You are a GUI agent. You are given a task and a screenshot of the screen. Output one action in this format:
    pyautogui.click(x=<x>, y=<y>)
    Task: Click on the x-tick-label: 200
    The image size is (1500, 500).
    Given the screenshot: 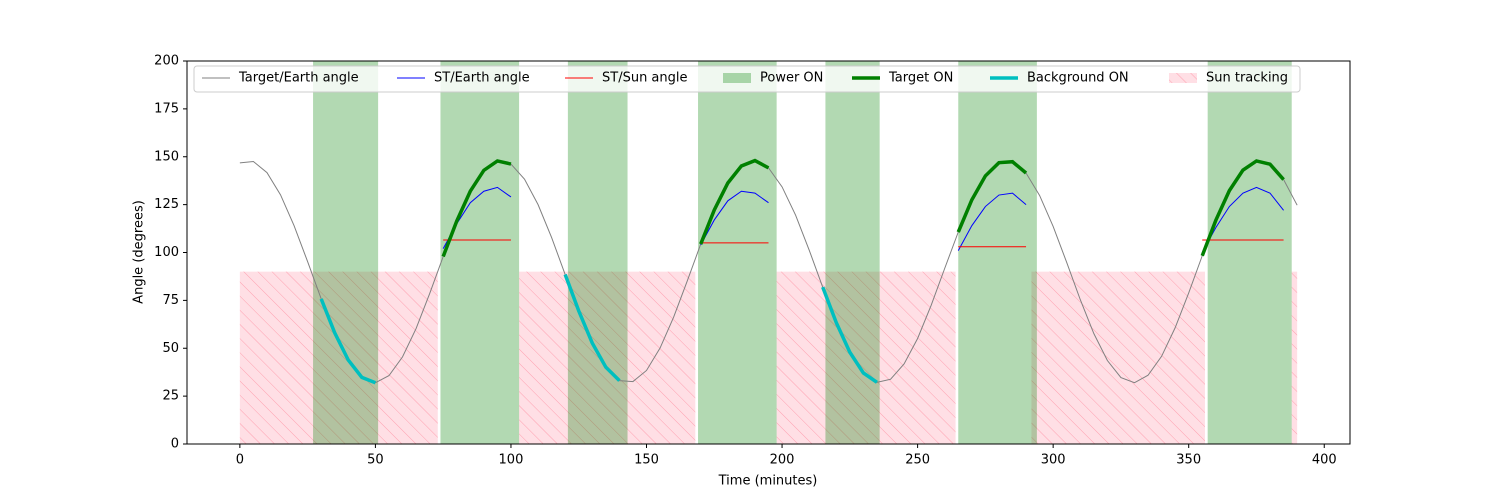 What is the action you would take?
    pyautogui.click(x=782, y=460)
    